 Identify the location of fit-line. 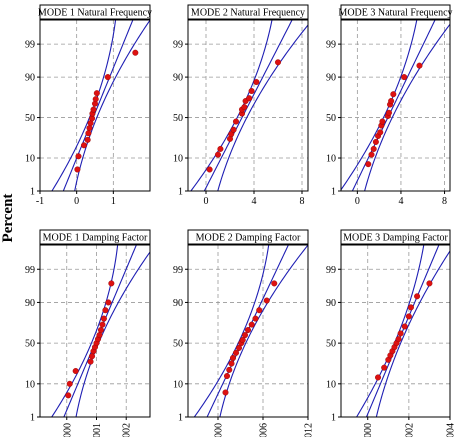
(98, 105).